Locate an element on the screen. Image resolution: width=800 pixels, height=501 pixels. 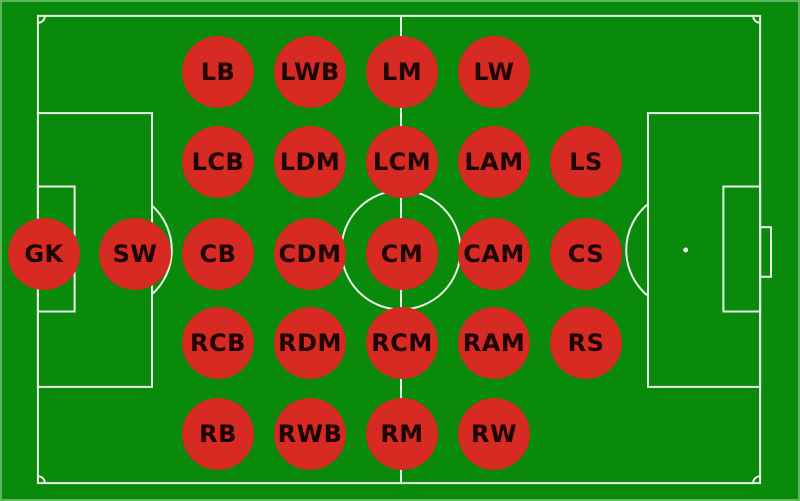
position-circle-cam: CAM is located at coordinates (494, 254).